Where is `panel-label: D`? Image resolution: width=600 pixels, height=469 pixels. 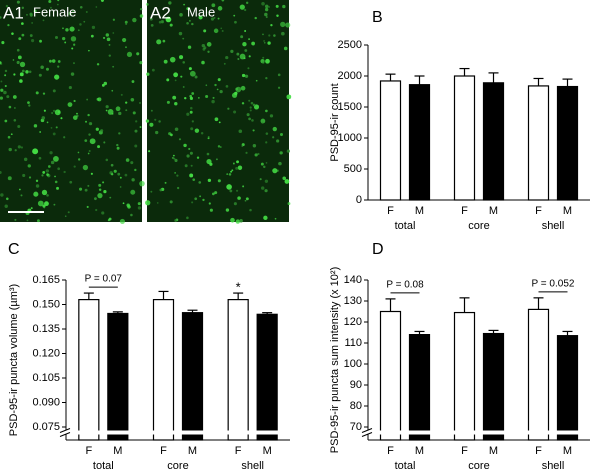
panel-label: D is located at coordinates (378, 249).